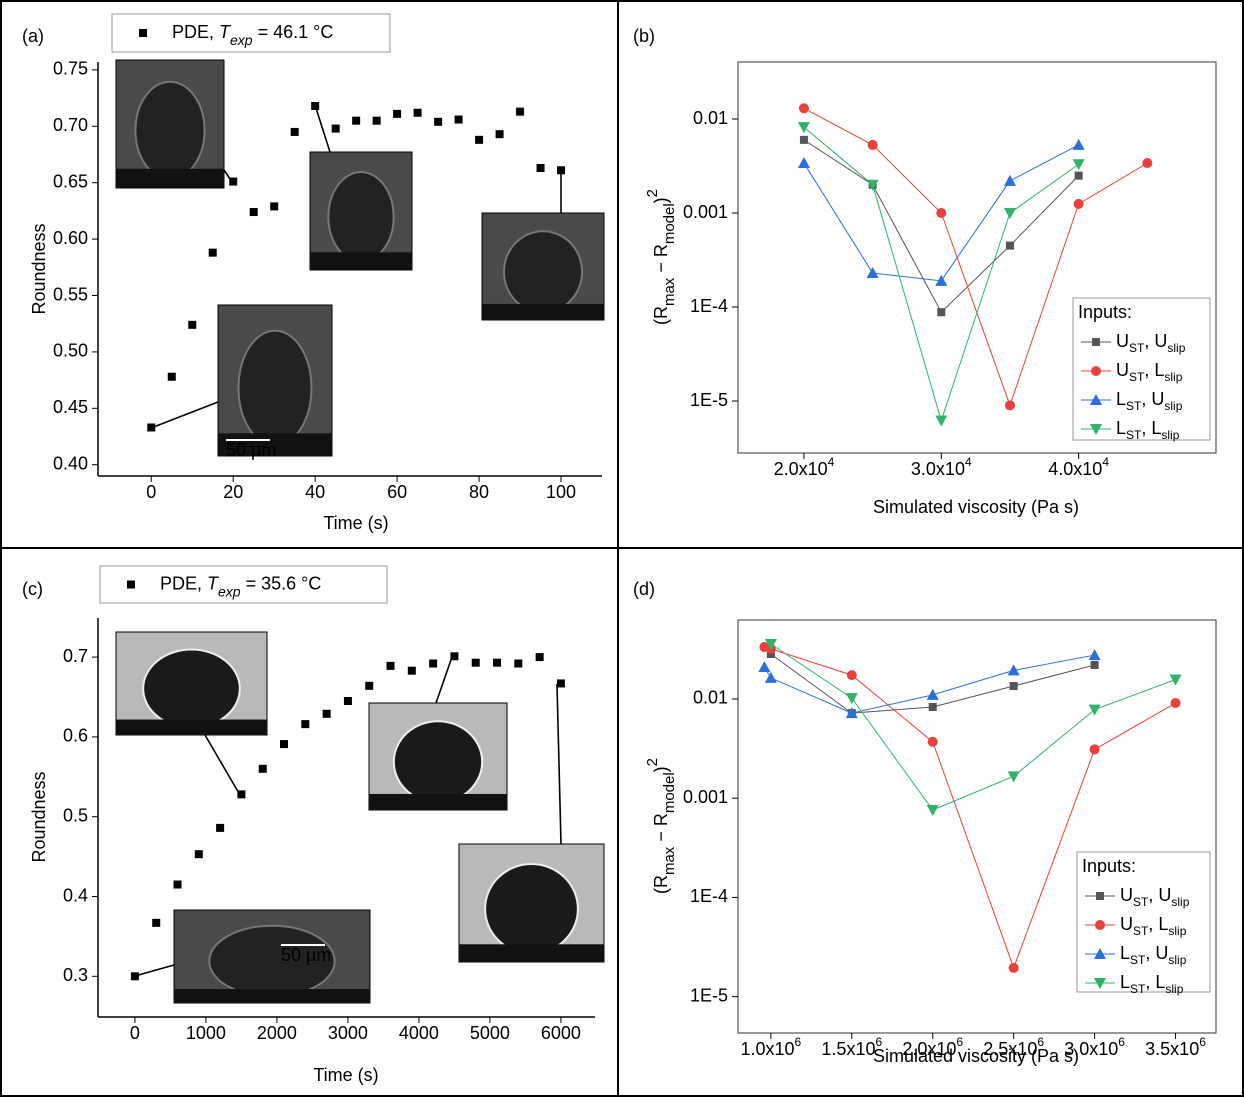 Image resolution: width=1244 pixels, height=1097 pixels. What do you see at coordinates (710, 698) in the screenshot?
I see `y-tick-label: 0.01` at bounding box center [710, 698].